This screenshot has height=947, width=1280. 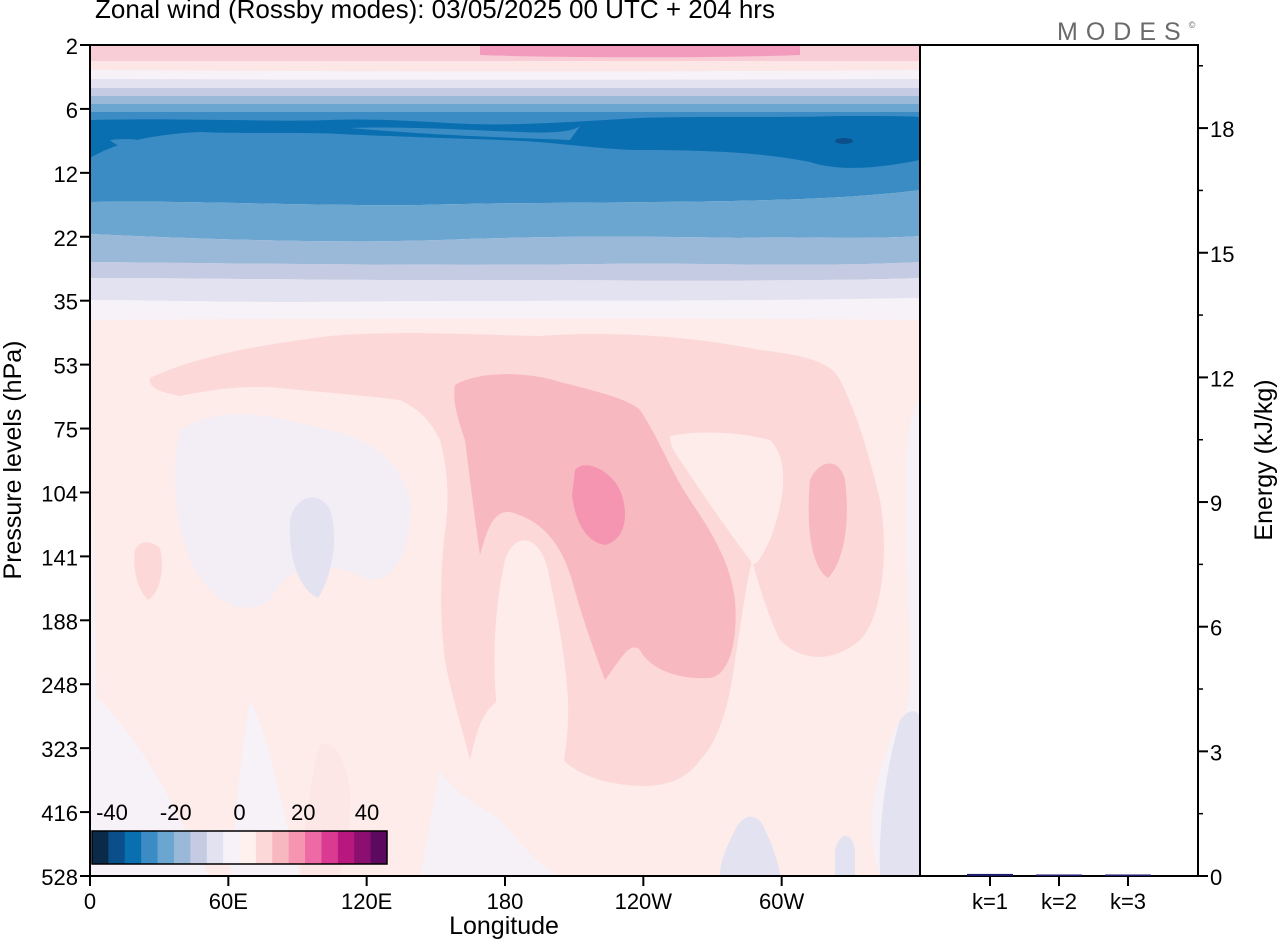 What do you see at coordinates (13, 460) in the screenshot?
I see `y-axis-label: Pressure levels (hPa)` at bounding box center [13, 460].